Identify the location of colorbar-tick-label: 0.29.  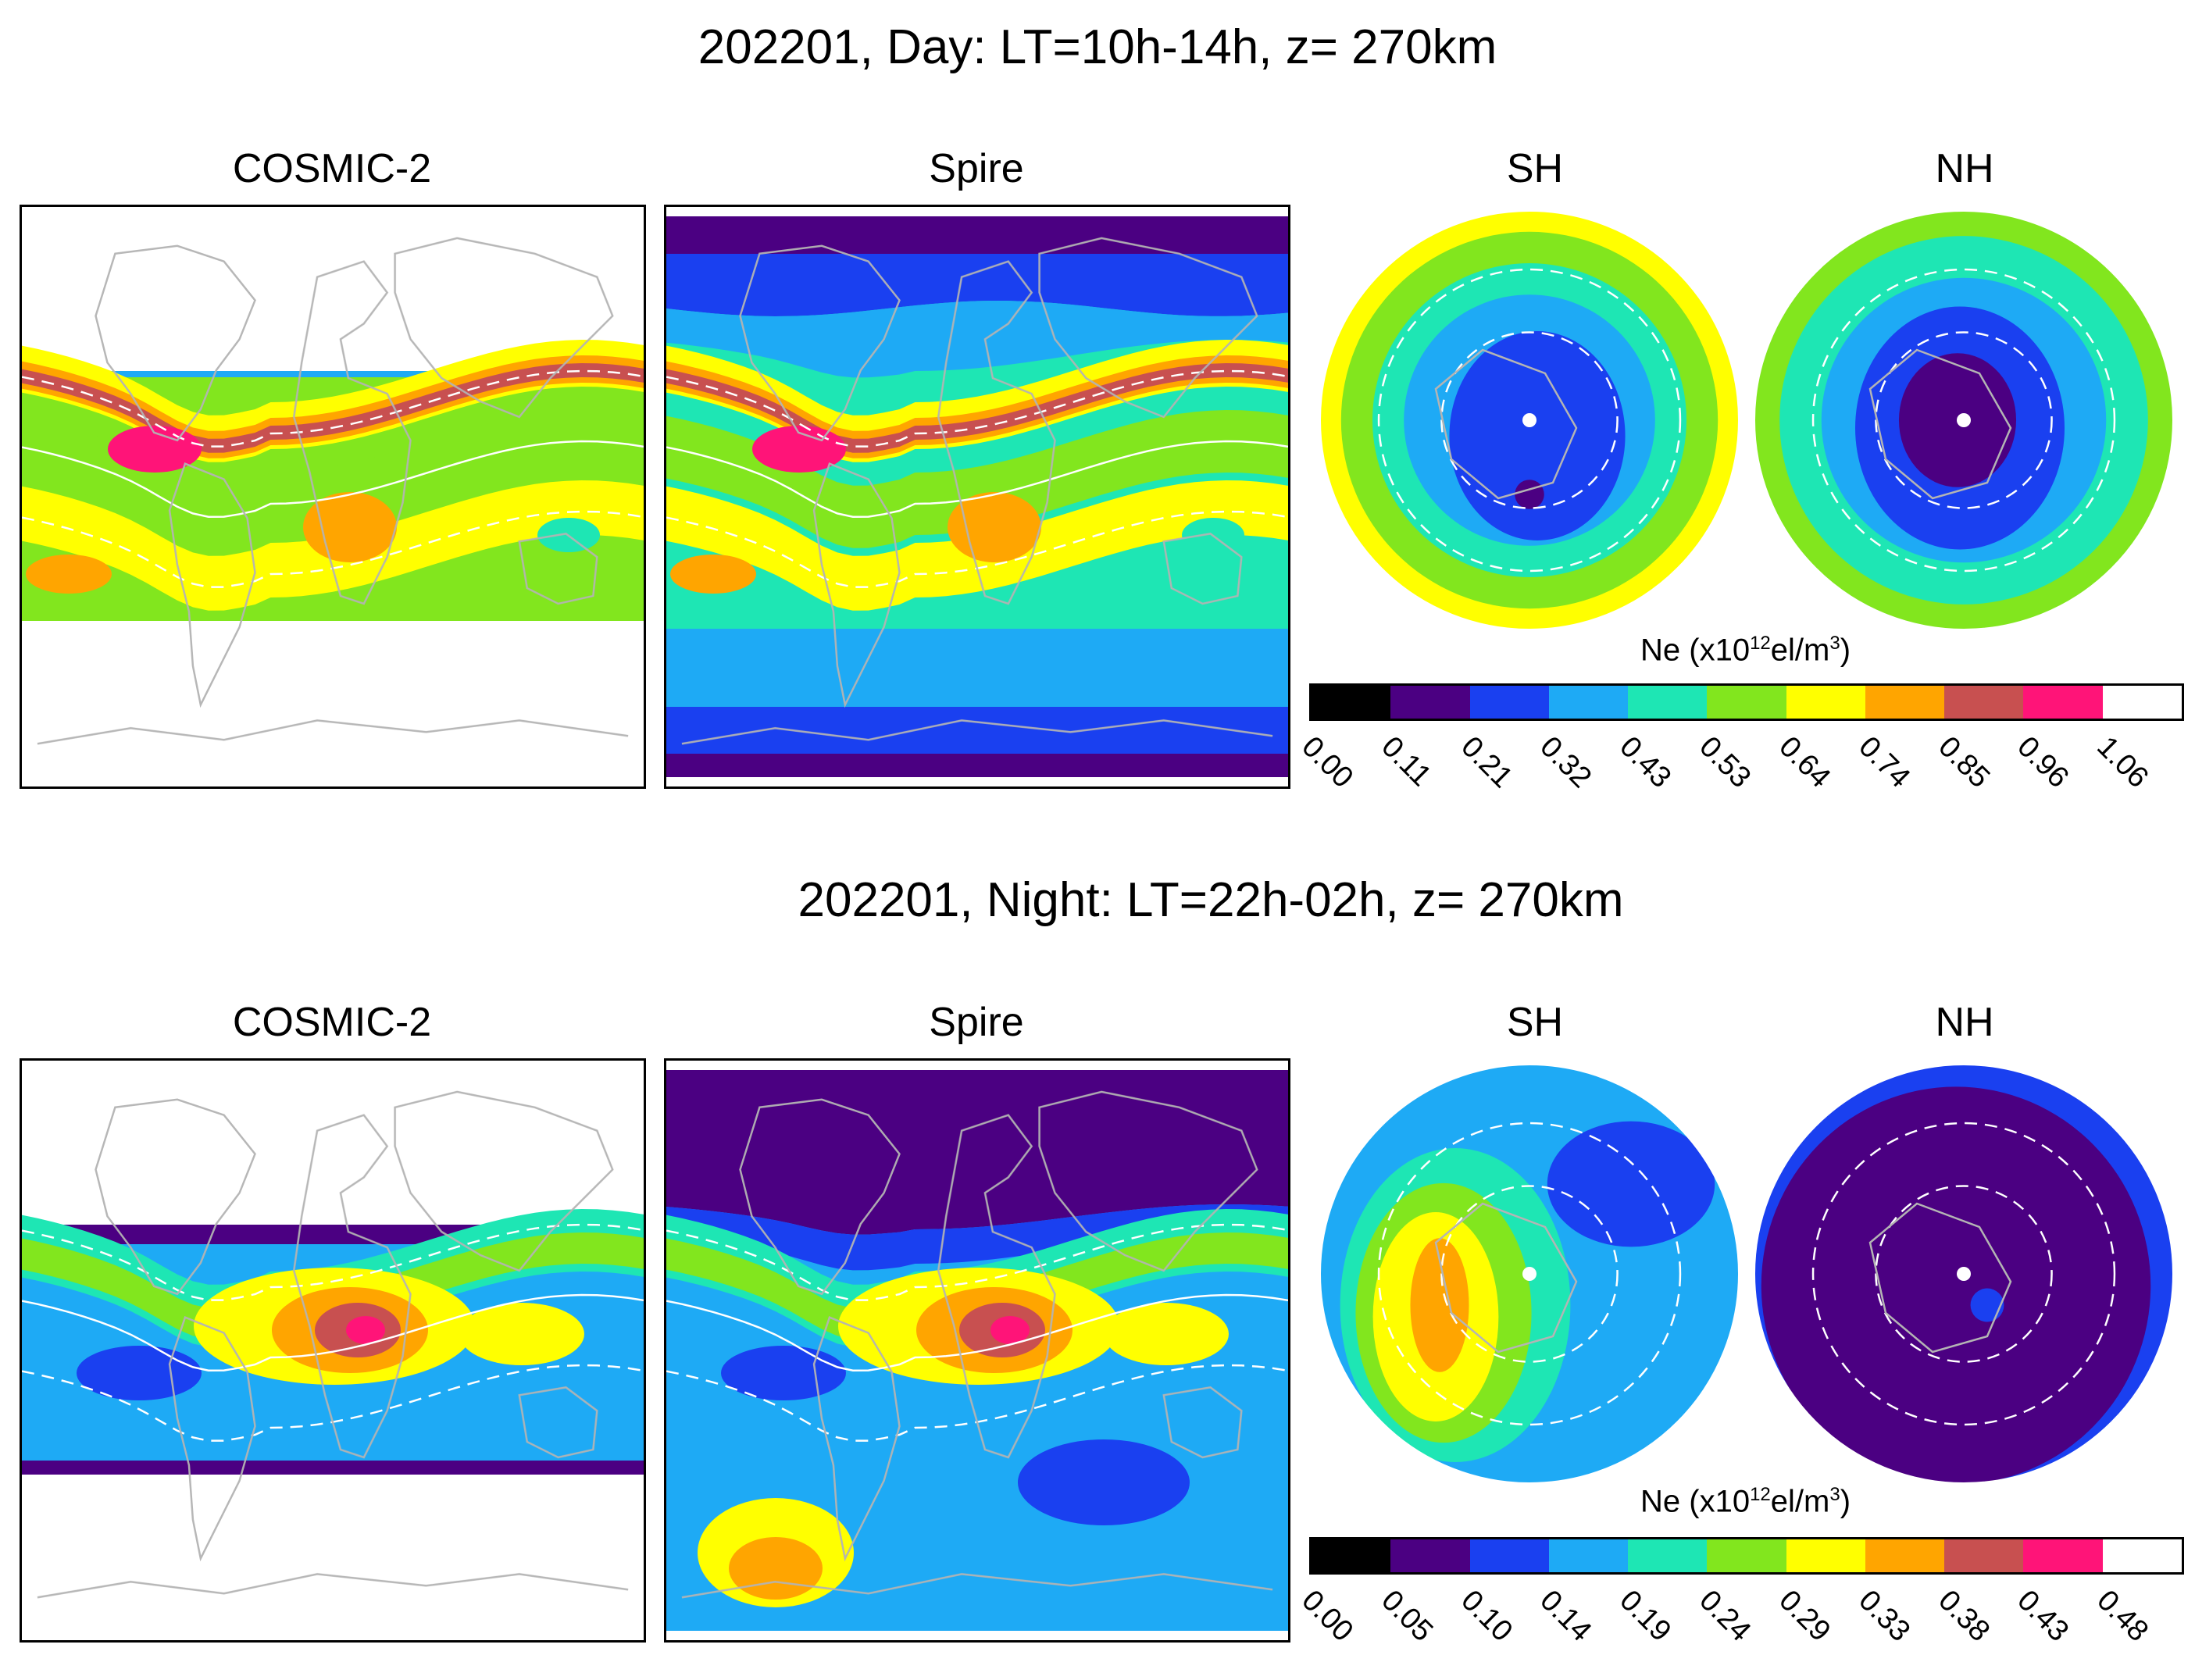
(1804, 1616).